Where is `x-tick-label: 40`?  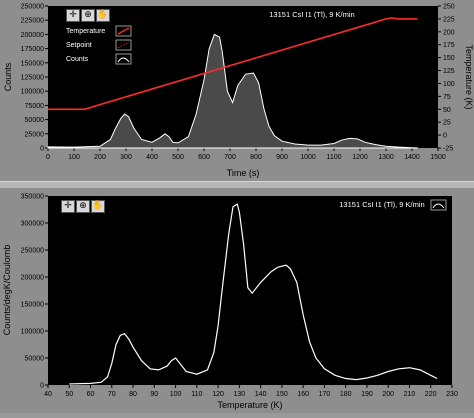 x-tick-label: 40 is located at coordinates (48, 394).